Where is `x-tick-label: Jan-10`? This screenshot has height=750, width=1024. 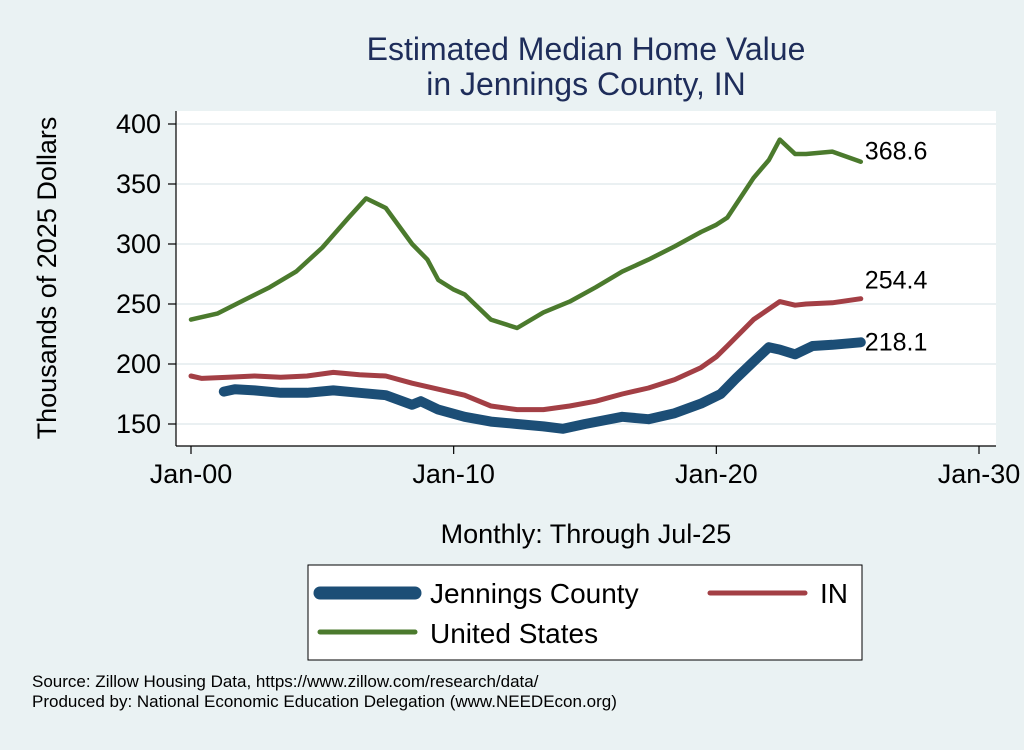
x-tick-label: Jan-10 is located at coordinates (453, 474).